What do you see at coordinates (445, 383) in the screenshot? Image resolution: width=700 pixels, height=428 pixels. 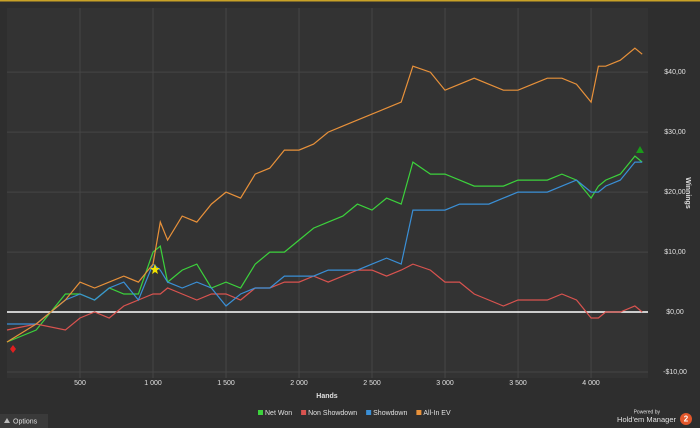 I see `x-tick-label: 3 000` at bounding box center [445, 383].